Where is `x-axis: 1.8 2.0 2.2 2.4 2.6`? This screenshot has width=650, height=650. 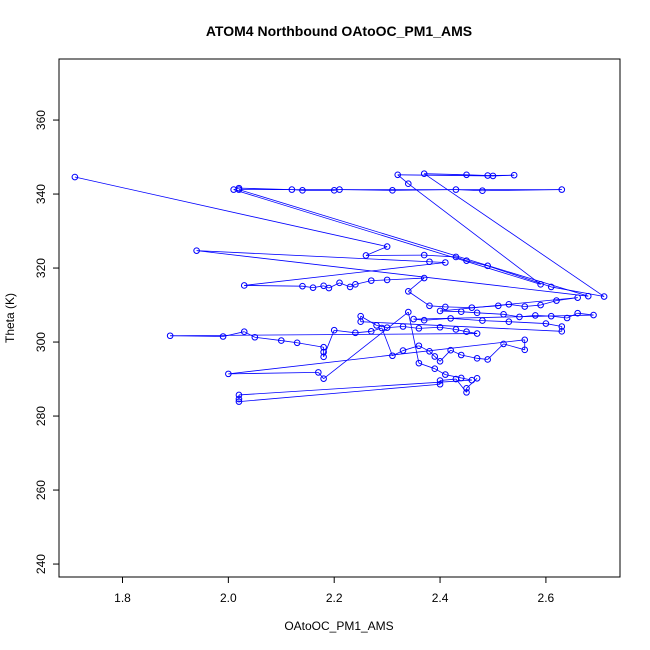 x-axis: 1.8 2.0 2.2 2.4 2.6 is located at coordinates (334, 591).